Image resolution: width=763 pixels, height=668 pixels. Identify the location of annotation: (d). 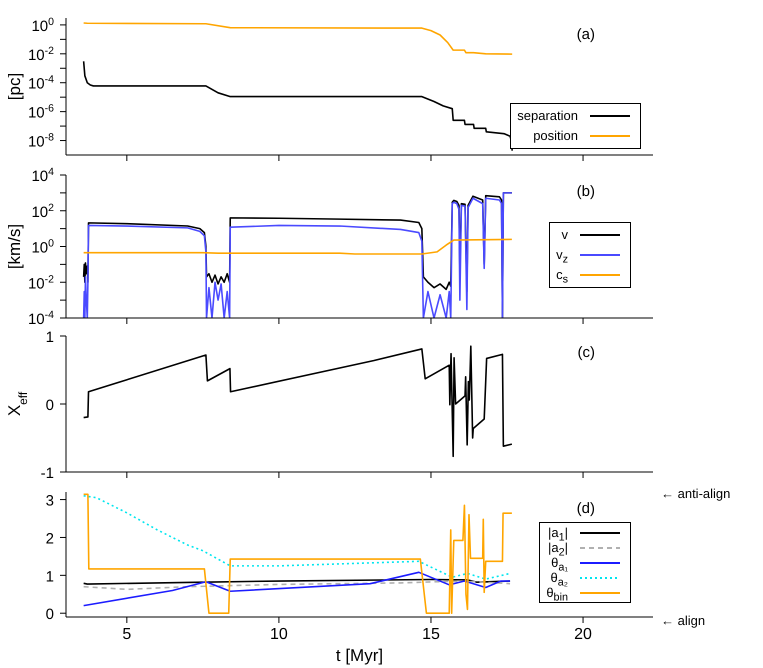
(585, 508).